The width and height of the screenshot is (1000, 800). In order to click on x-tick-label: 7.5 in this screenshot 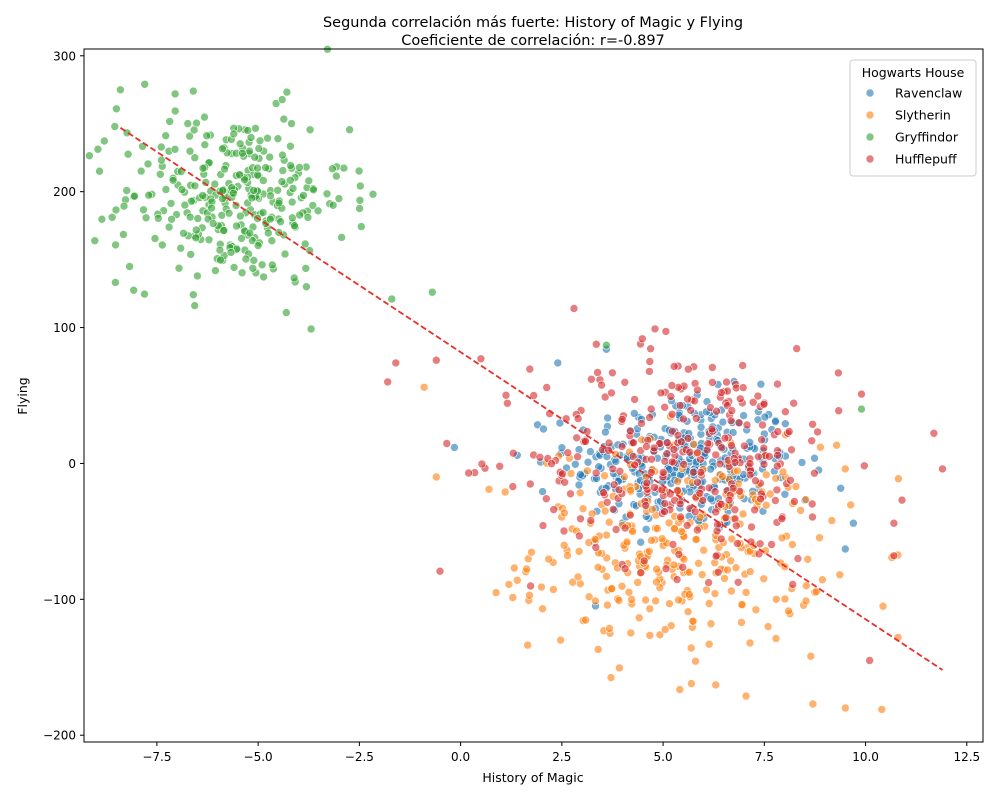, I will do `click(764, 757)`.